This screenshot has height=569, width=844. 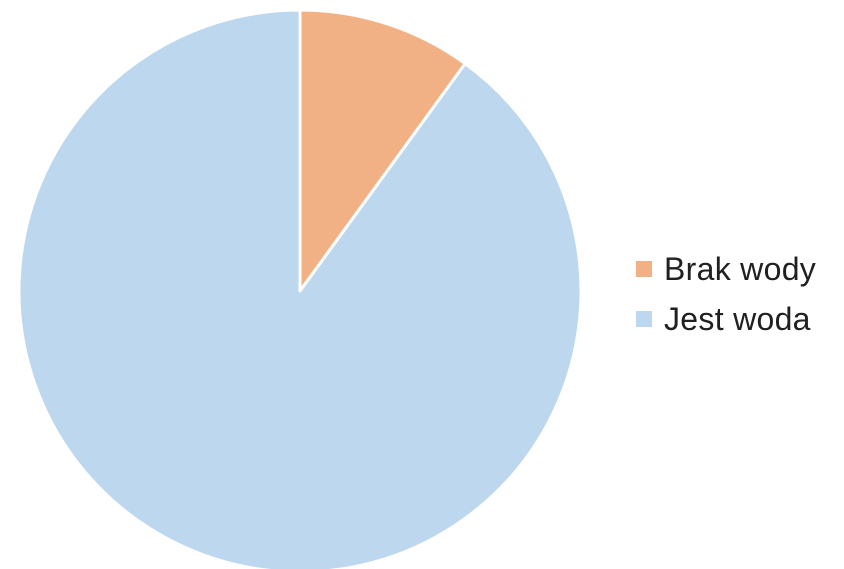 What do you see at coordinates (737, 318) in the screenshot?
I see `legend-label-jest-woda: Jest woda` at bounding box center [737, 318].